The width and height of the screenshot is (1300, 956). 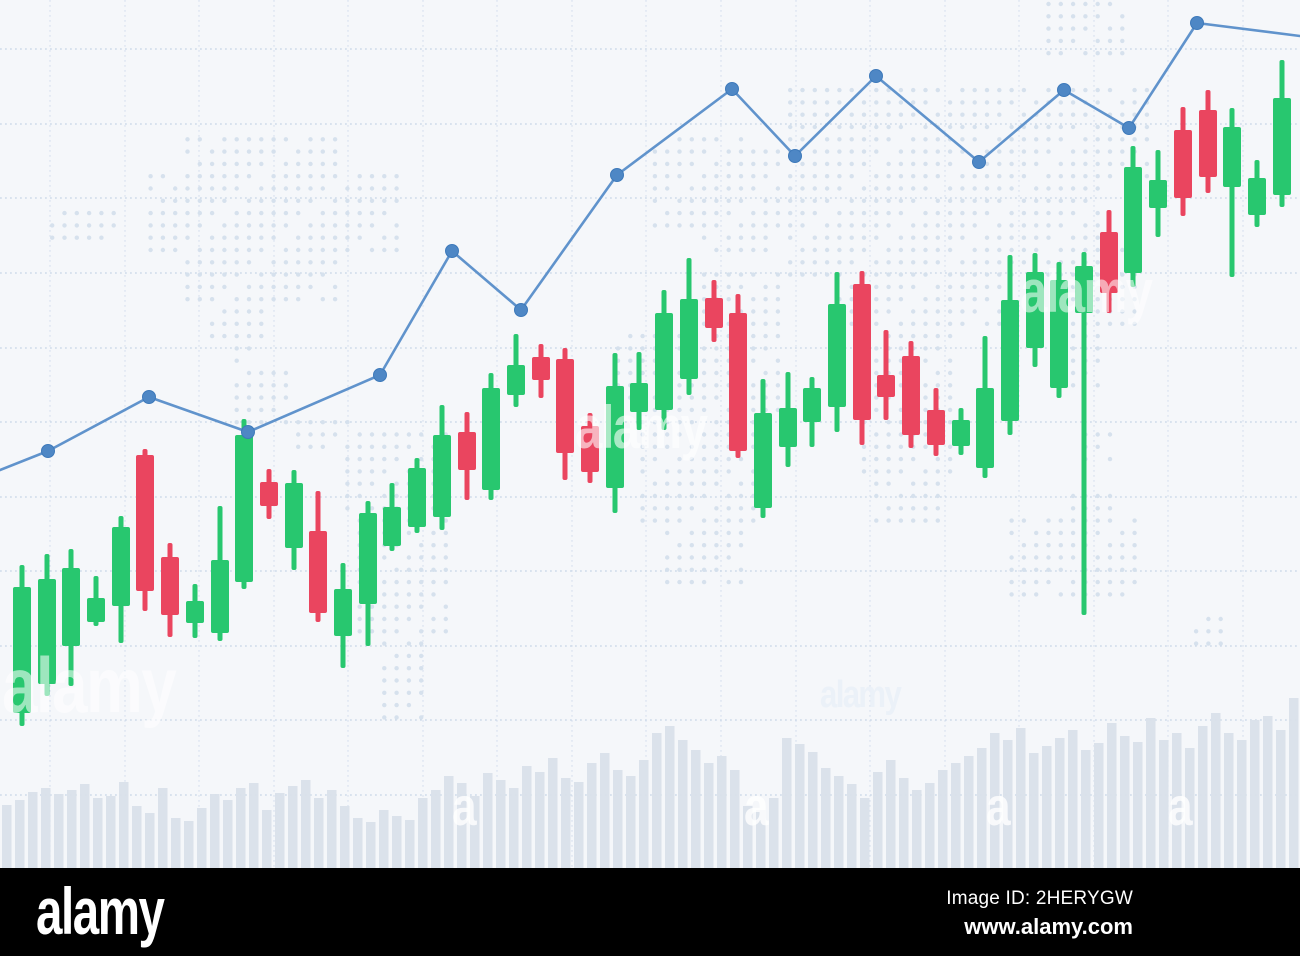 What do you see at coordinates (650, 912) in the screenshot?
I see `alamy-watermark-bar: alamy Image ID: 2HERYGW www.alamy.com` at bounding box center [650, 912].